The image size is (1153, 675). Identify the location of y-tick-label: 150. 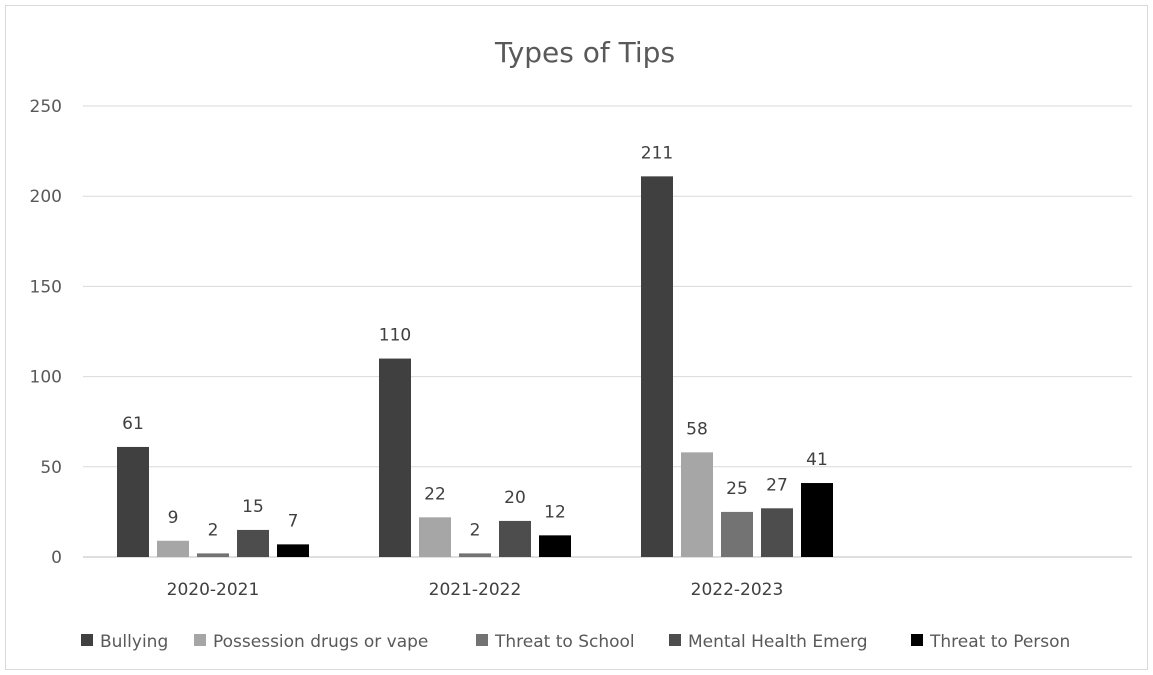
(46, 287).